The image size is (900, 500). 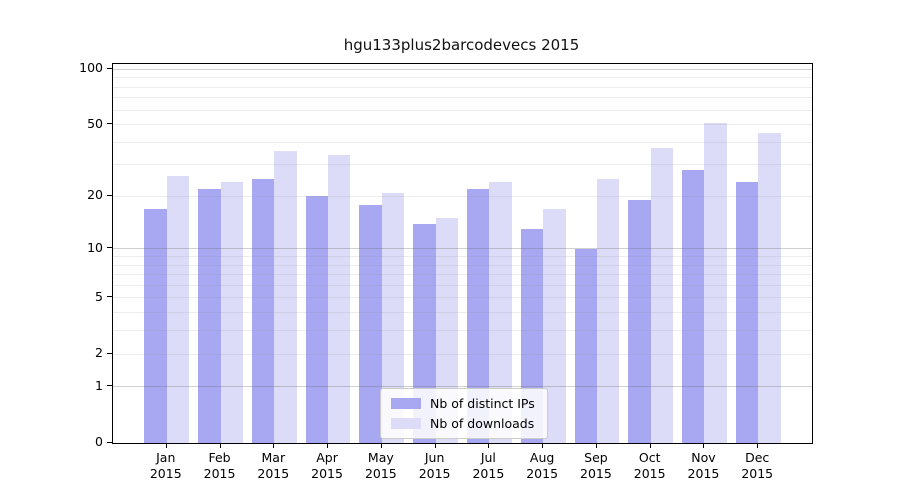 I want to click on bar-distinct-ips-feb-2015, so click(x=209, y=316).